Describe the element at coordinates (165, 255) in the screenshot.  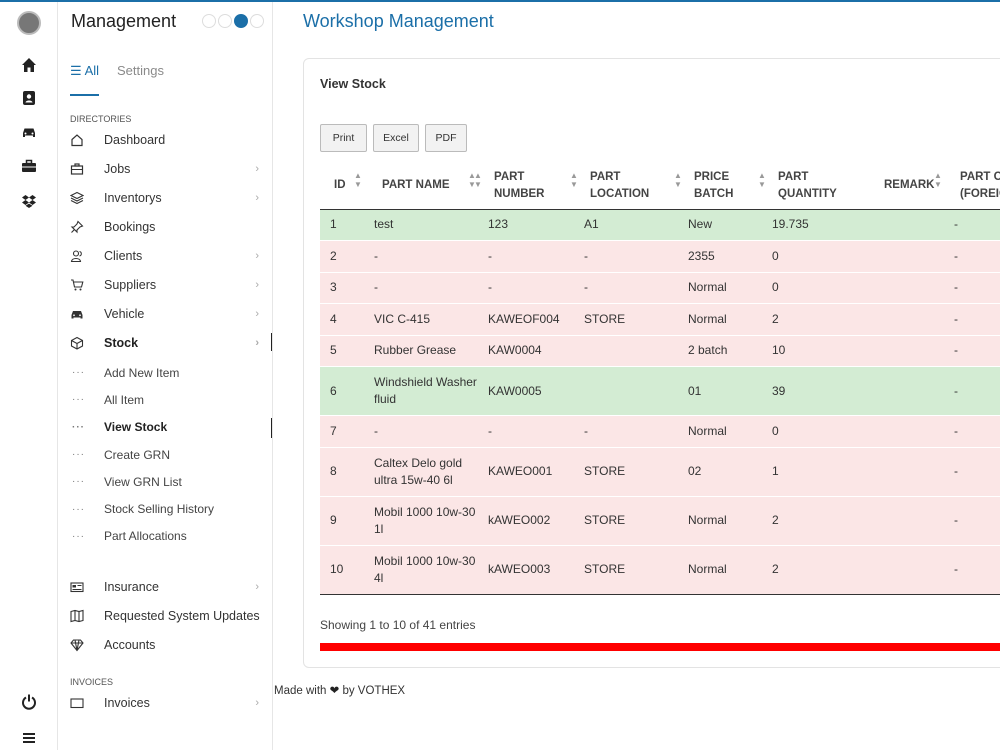
I see `sidebar-item-clients: Clients ›` at that location.